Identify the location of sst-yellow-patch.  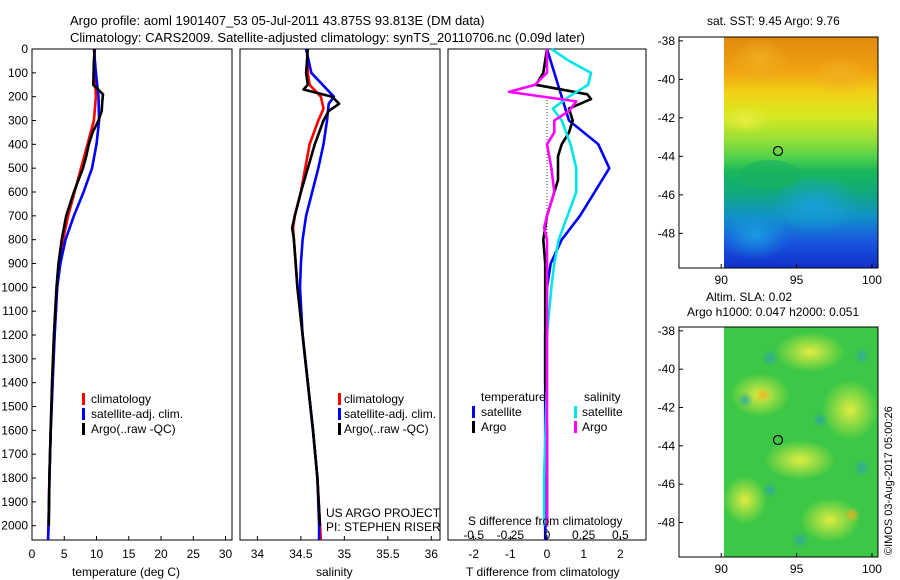
(747, 120).